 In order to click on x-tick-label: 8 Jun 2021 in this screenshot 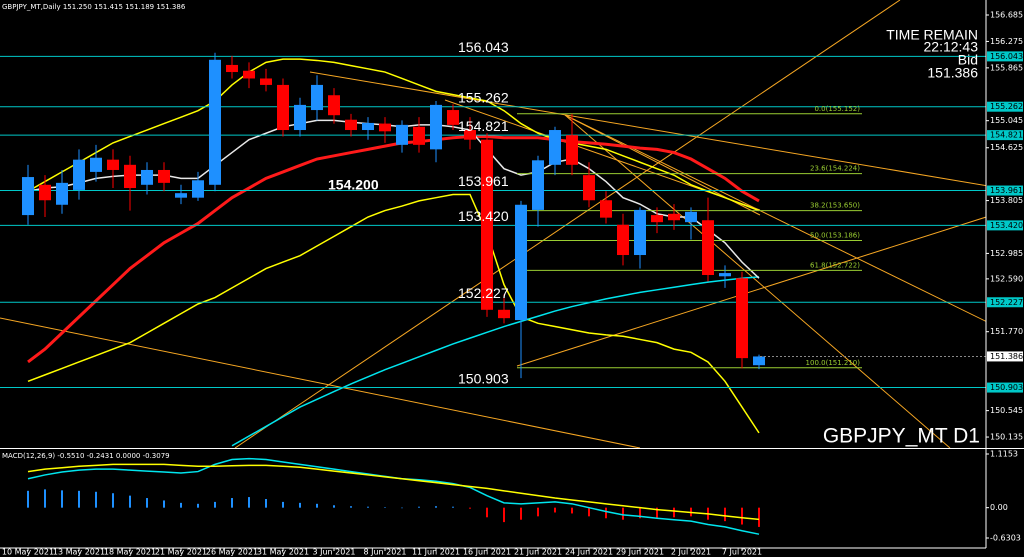, I will do `click(384, 552)`.